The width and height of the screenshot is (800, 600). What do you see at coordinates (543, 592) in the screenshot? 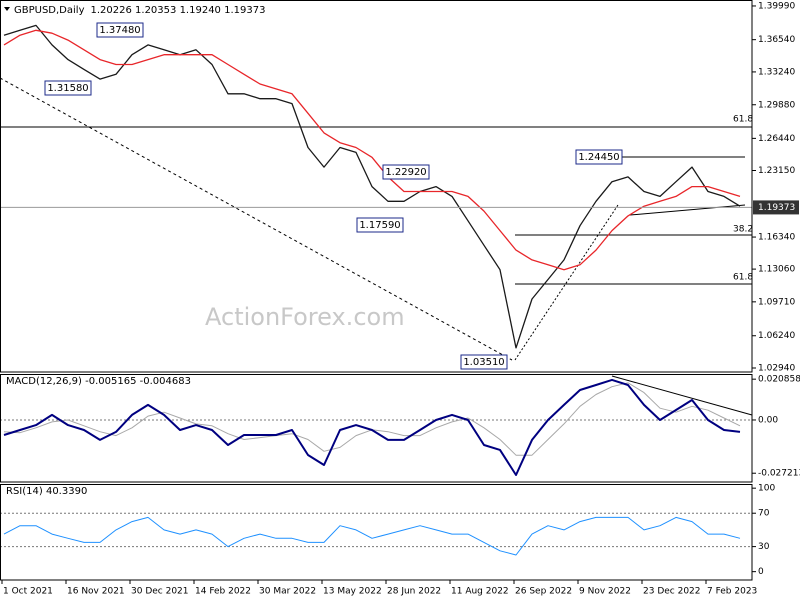
I see `x-tick-label: 26 Sep 2022` at bounding box center [543, 592].